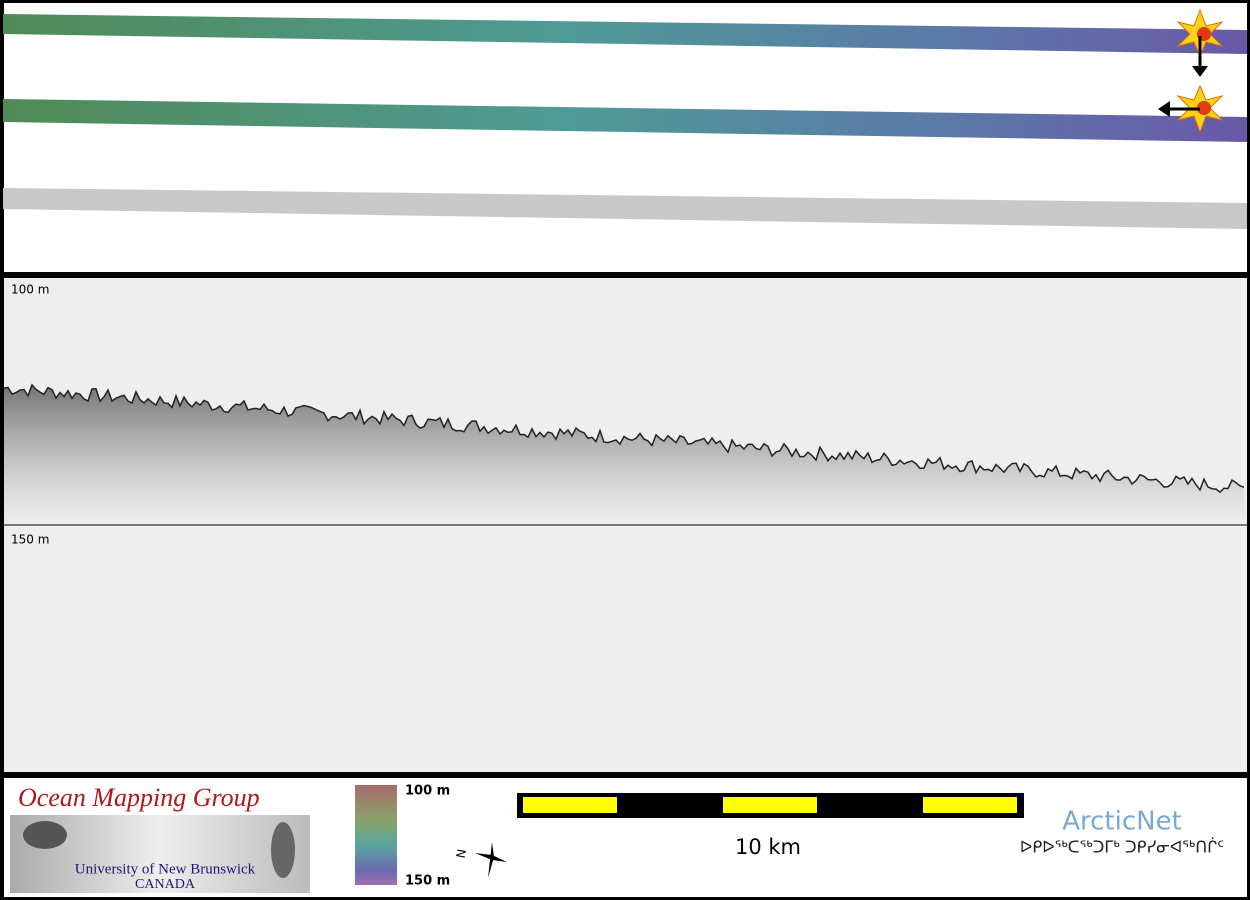 This screenshot has width=1250, height=900. What do you see at coordinates (30, 290) in the screenshot?
I see `depth-label: 100 m` at bounding box center [30, 290].